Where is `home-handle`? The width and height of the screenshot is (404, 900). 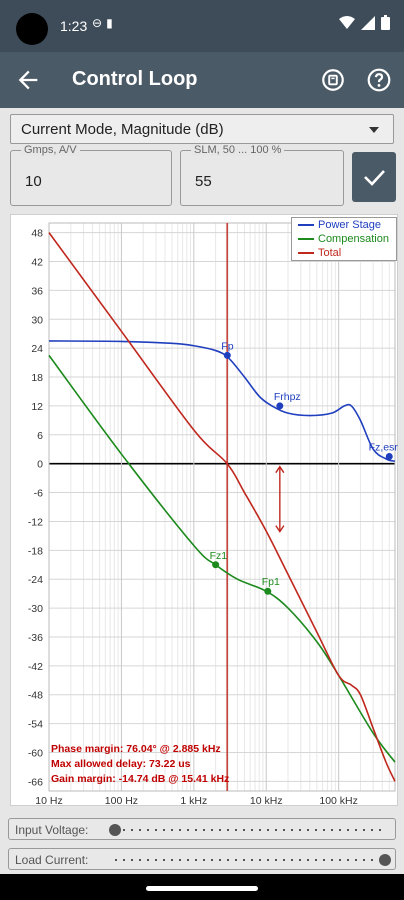 home-handle is located at coordinates (202, 888).